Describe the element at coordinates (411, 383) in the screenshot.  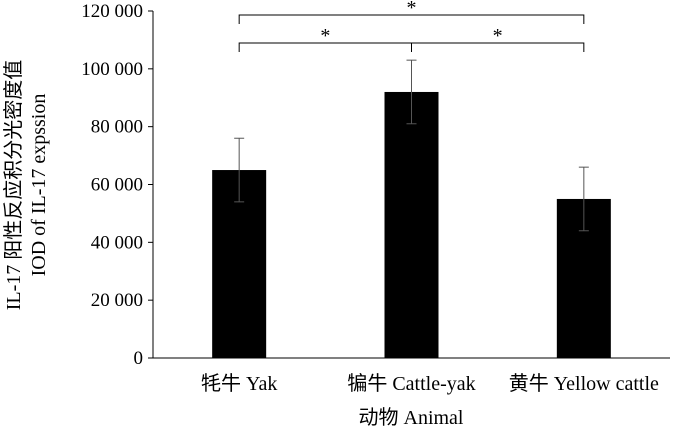
I see `category-label: 犏牛 Cattle-yak` at that location.